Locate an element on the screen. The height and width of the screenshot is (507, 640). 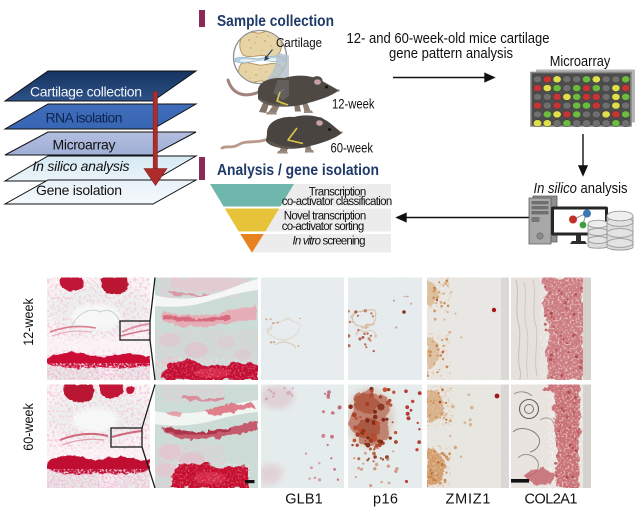
svg-text: GLB1 is located at coordinates (304, 499).